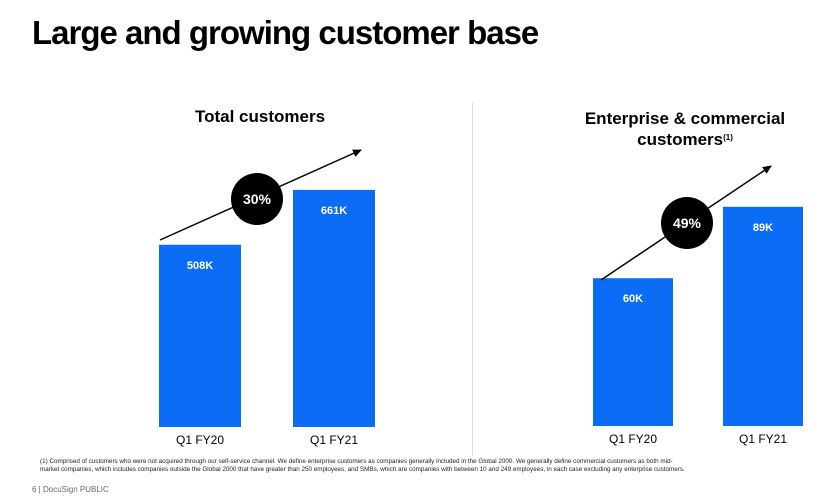  Describe the element at coordinates (70, 489) in the screenshot. I see `page-footer: 6 | DocuSign PUBLIC` at that location.